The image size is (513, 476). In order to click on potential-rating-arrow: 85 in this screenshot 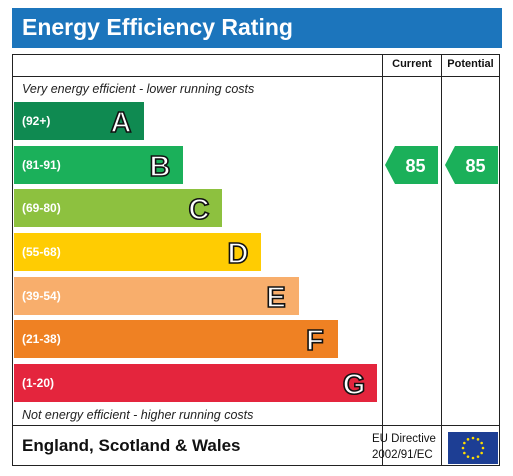, I will do `click(471, 165)`.